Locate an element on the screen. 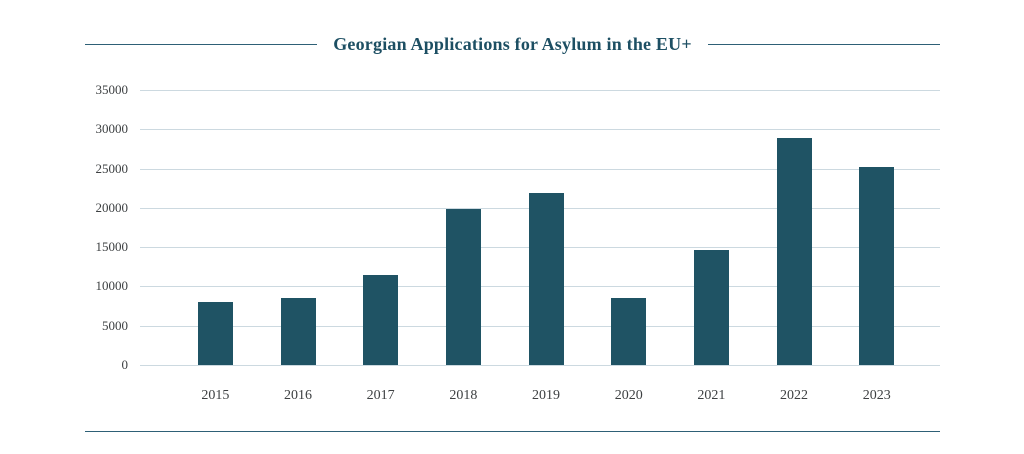 The image size is (1024, 454). x-tick-label-2016: 2016 is located at coordinates (298, 395).